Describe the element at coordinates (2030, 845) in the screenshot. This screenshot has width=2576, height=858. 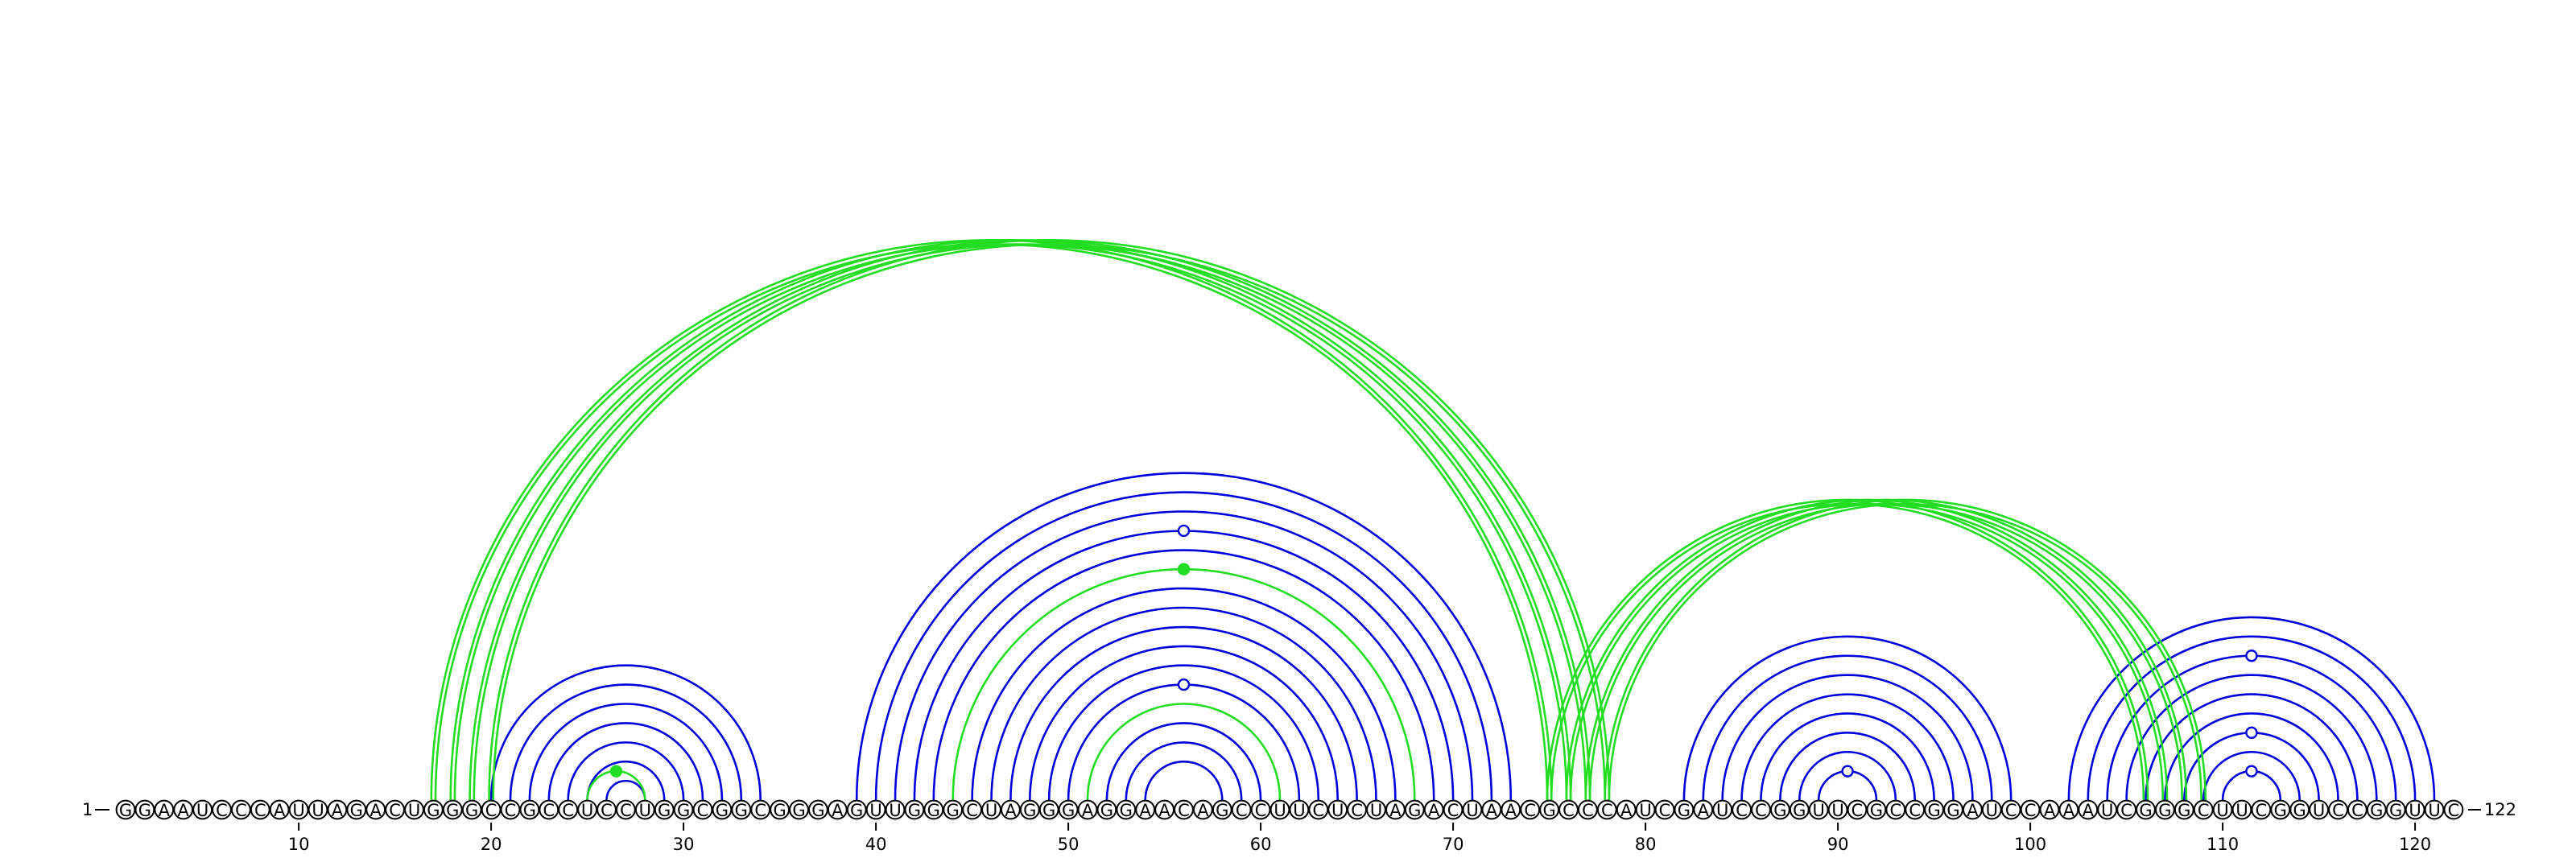
I see `tick-label: 100` at that location.